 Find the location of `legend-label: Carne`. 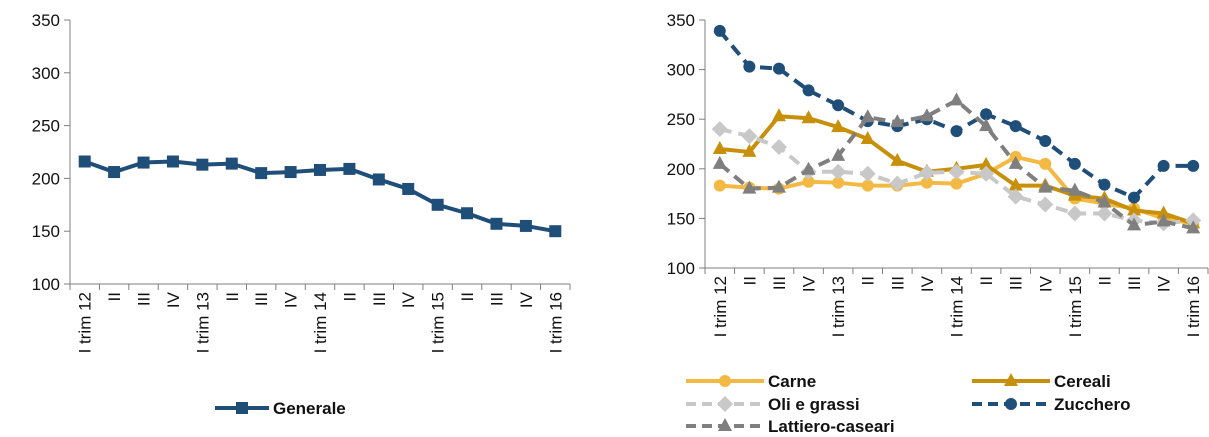

legend-label: Carne is located at coordinates (792, 381).